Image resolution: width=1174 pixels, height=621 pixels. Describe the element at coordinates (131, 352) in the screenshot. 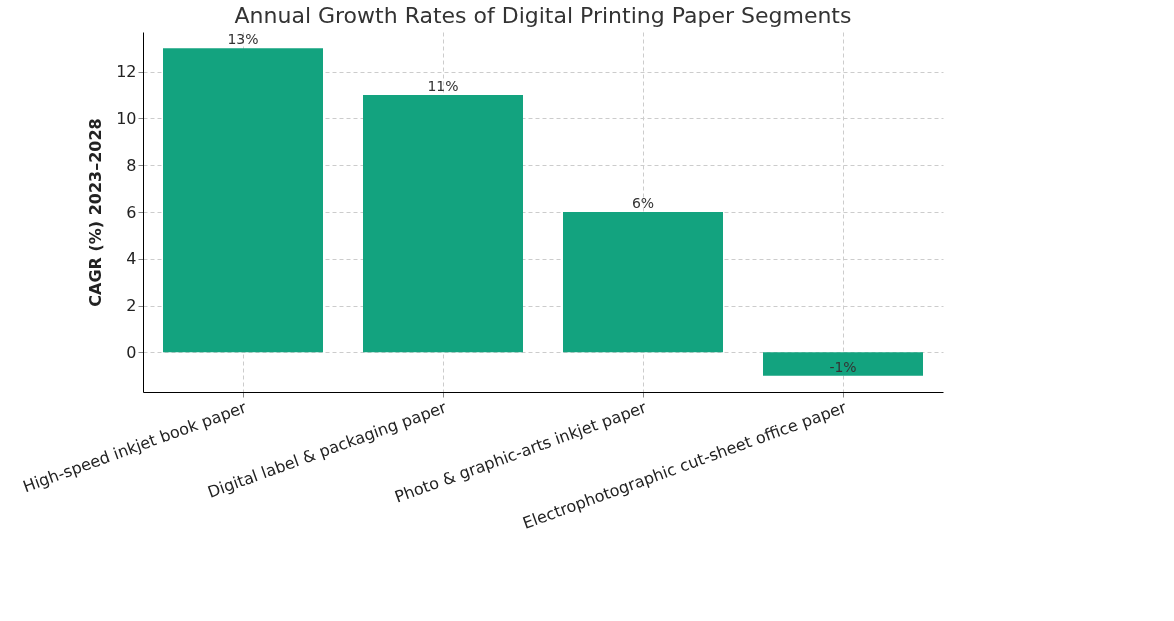

I see `y-tick-label: 0` at that location.